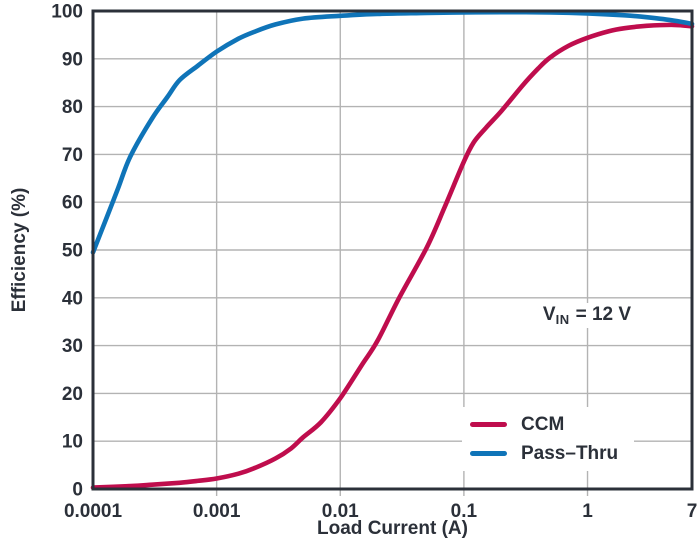  I want to click on x-tick-label: 7, so click(692, 511).